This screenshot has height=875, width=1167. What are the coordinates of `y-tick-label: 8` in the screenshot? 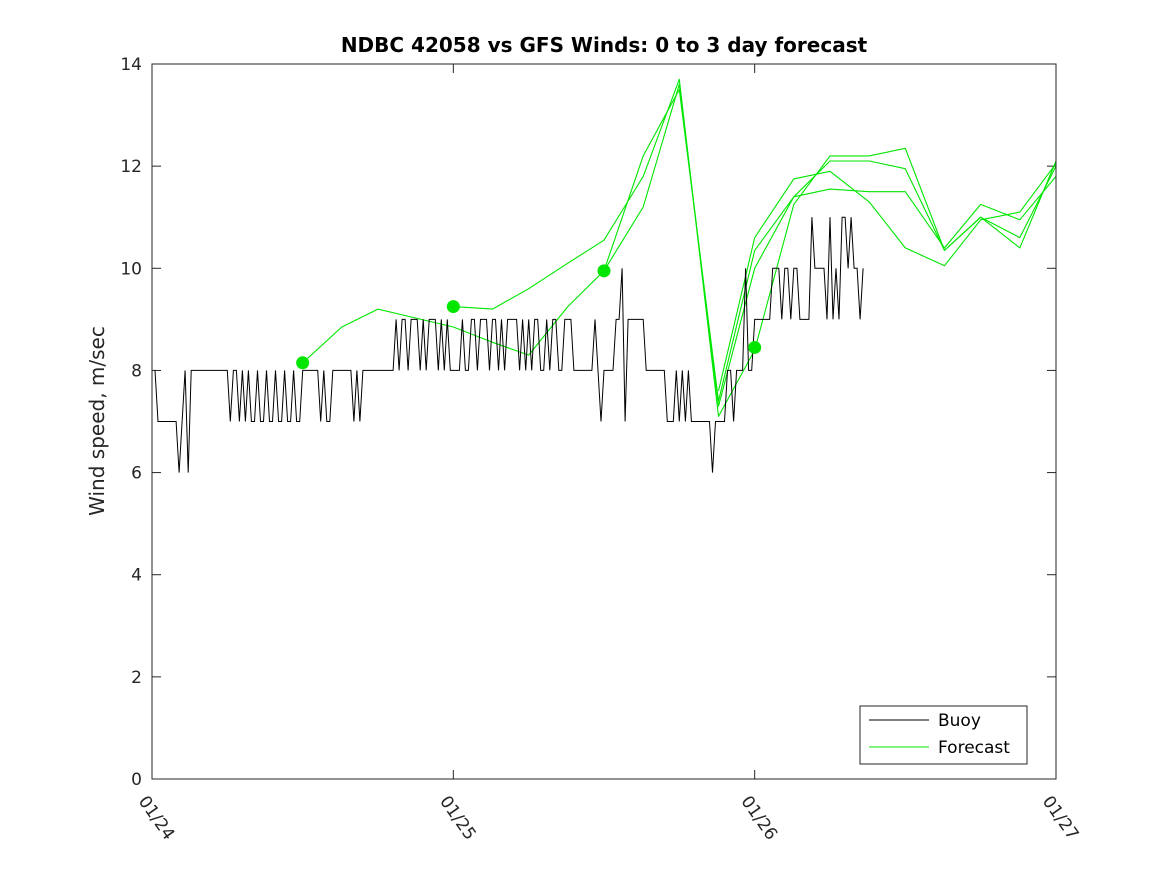 It's located at (136, 371).